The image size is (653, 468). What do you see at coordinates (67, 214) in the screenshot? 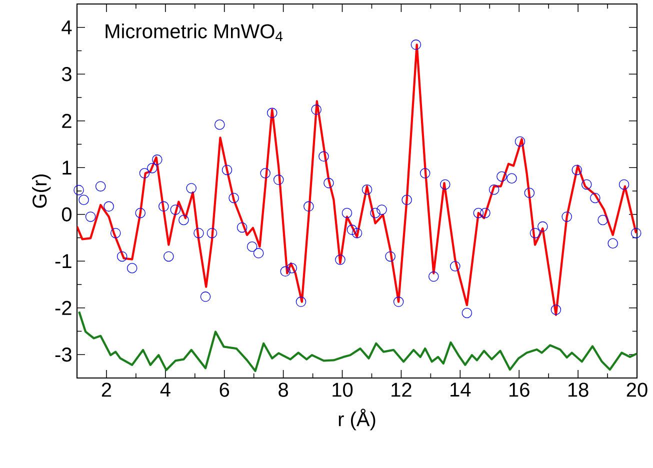
I see `y-tick-label: 0` at bounding box center [67, 214].